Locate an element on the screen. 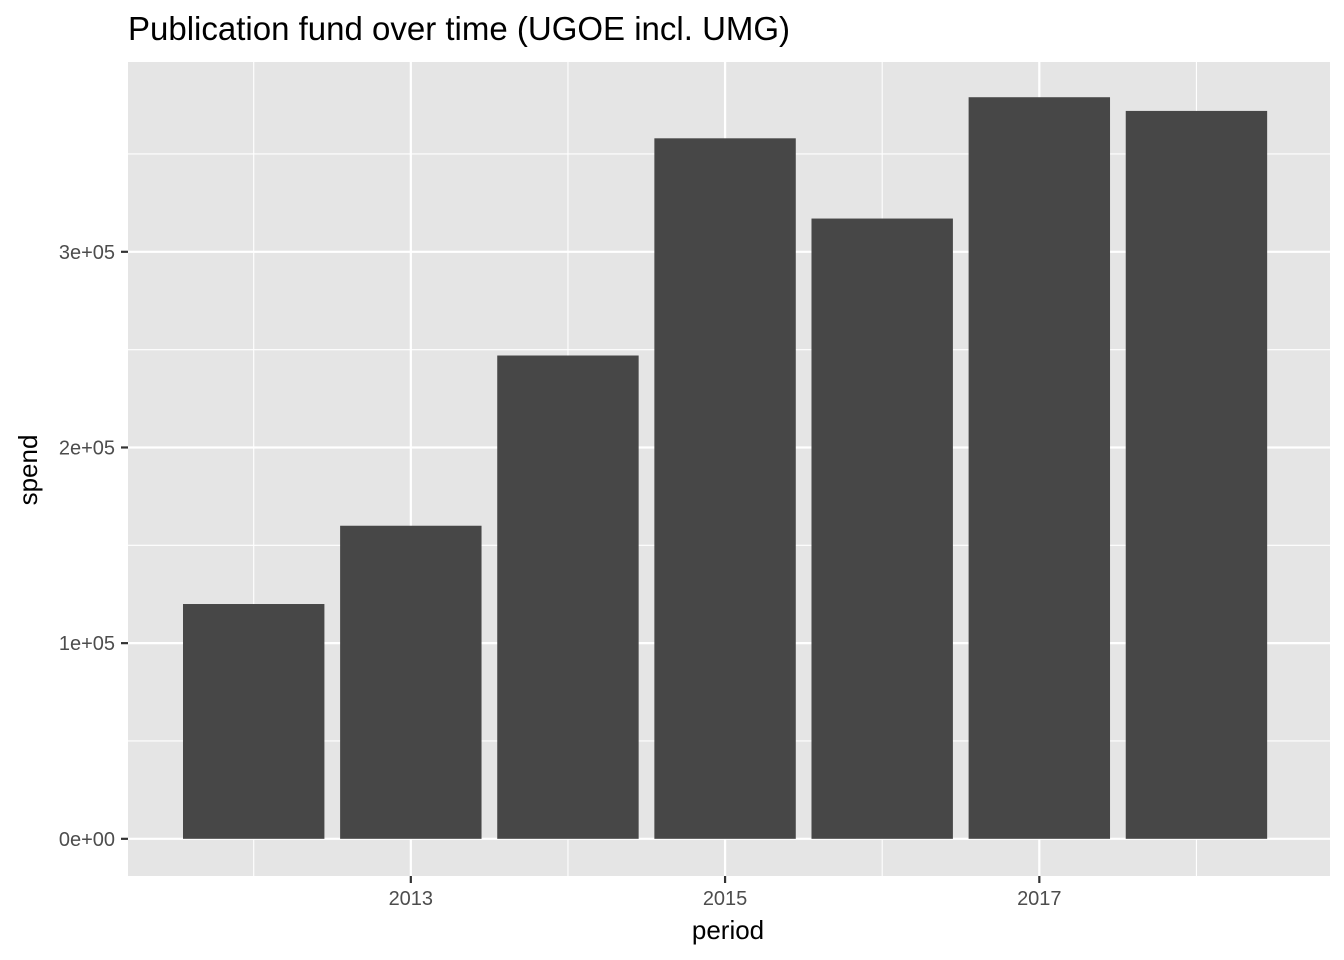  bar-2013 is located at coordinates (411, 682).